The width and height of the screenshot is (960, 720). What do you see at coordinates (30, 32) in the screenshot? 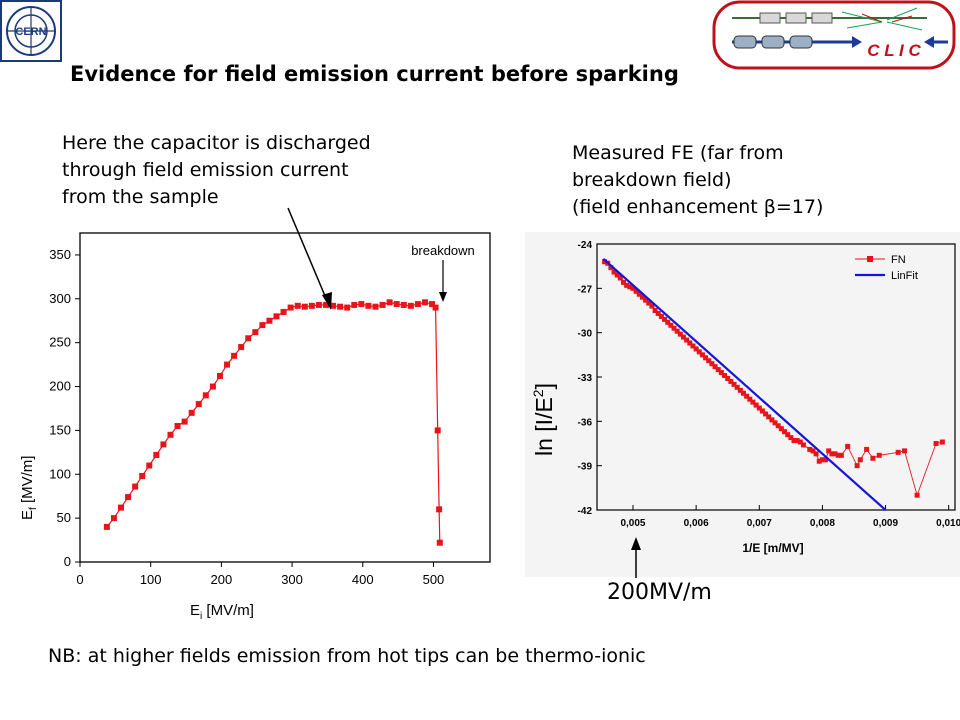
I see `cern-logo-text: CERN` at bounding box center [30, 32].